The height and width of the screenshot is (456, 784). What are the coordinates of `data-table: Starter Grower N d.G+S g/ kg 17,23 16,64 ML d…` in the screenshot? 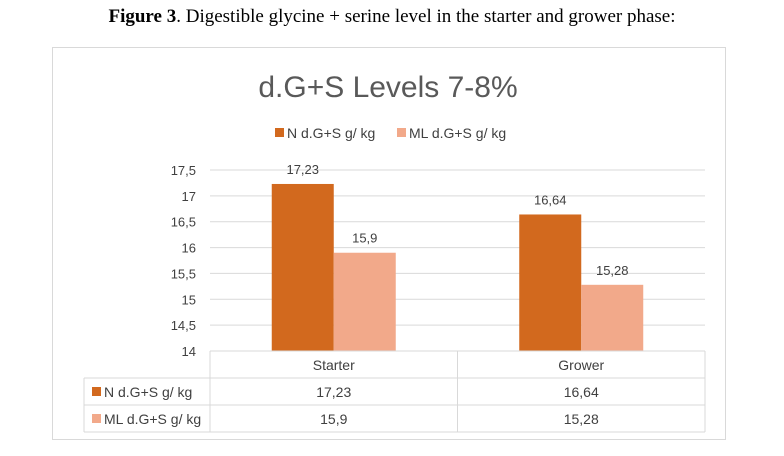 It's located at (394, 391).